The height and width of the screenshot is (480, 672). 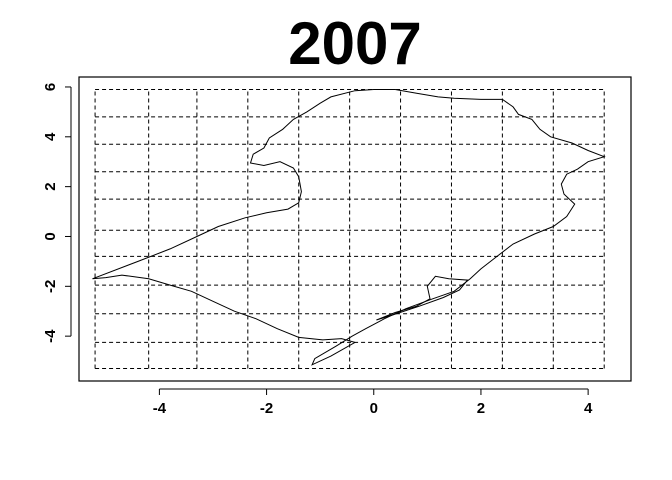 What do you see at coordinates (57, 213) in the screenshot?
I see `y-axis: -4 -2 0 2 4 6` at bounding box center [57, 213].